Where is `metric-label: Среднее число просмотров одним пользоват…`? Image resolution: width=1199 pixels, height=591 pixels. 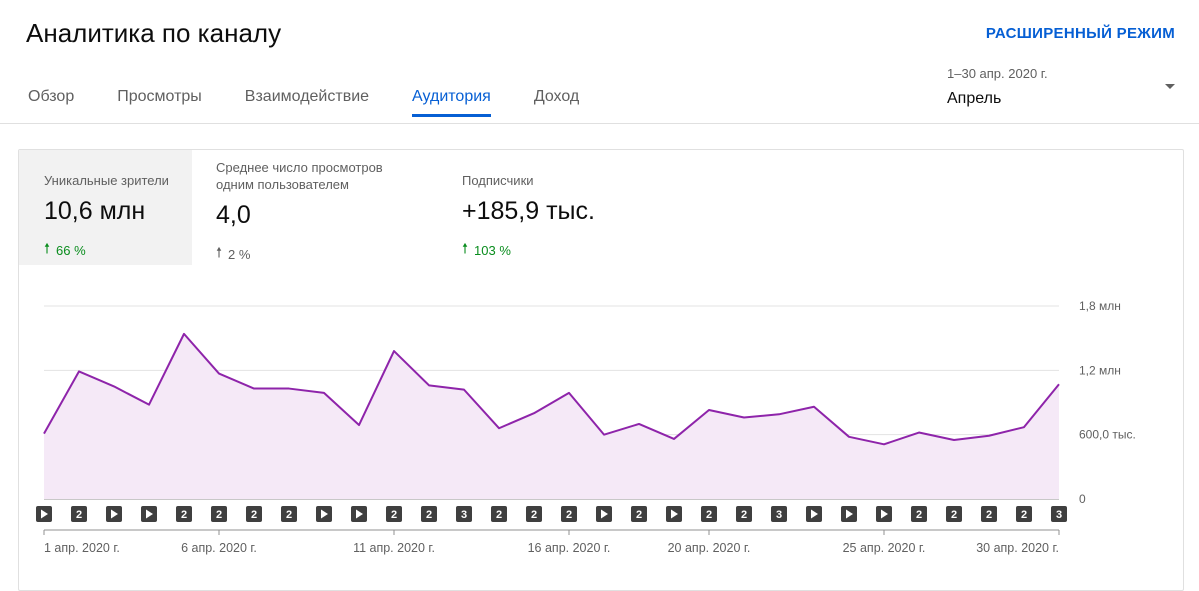 metric-label: Среднее число просмотров одним пользоват… is located at coordinates (299, 176).